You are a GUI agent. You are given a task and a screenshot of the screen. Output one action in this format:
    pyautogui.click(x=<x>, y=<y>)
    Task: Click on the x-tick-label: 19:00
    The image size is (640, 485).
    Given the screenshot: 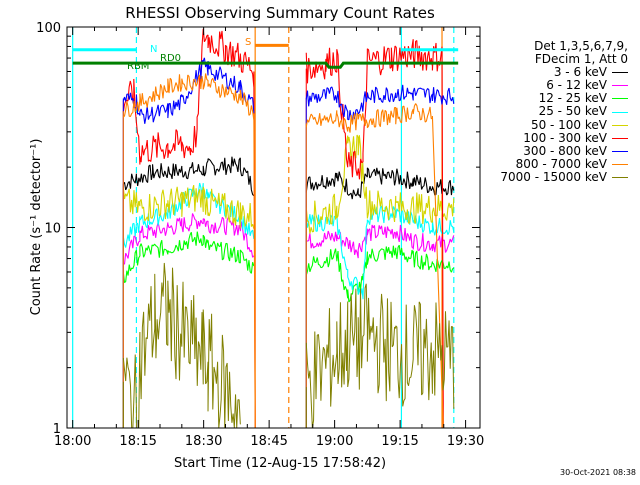 What is the action you would take?
    pyautogui.click(x=334, y=441)
    